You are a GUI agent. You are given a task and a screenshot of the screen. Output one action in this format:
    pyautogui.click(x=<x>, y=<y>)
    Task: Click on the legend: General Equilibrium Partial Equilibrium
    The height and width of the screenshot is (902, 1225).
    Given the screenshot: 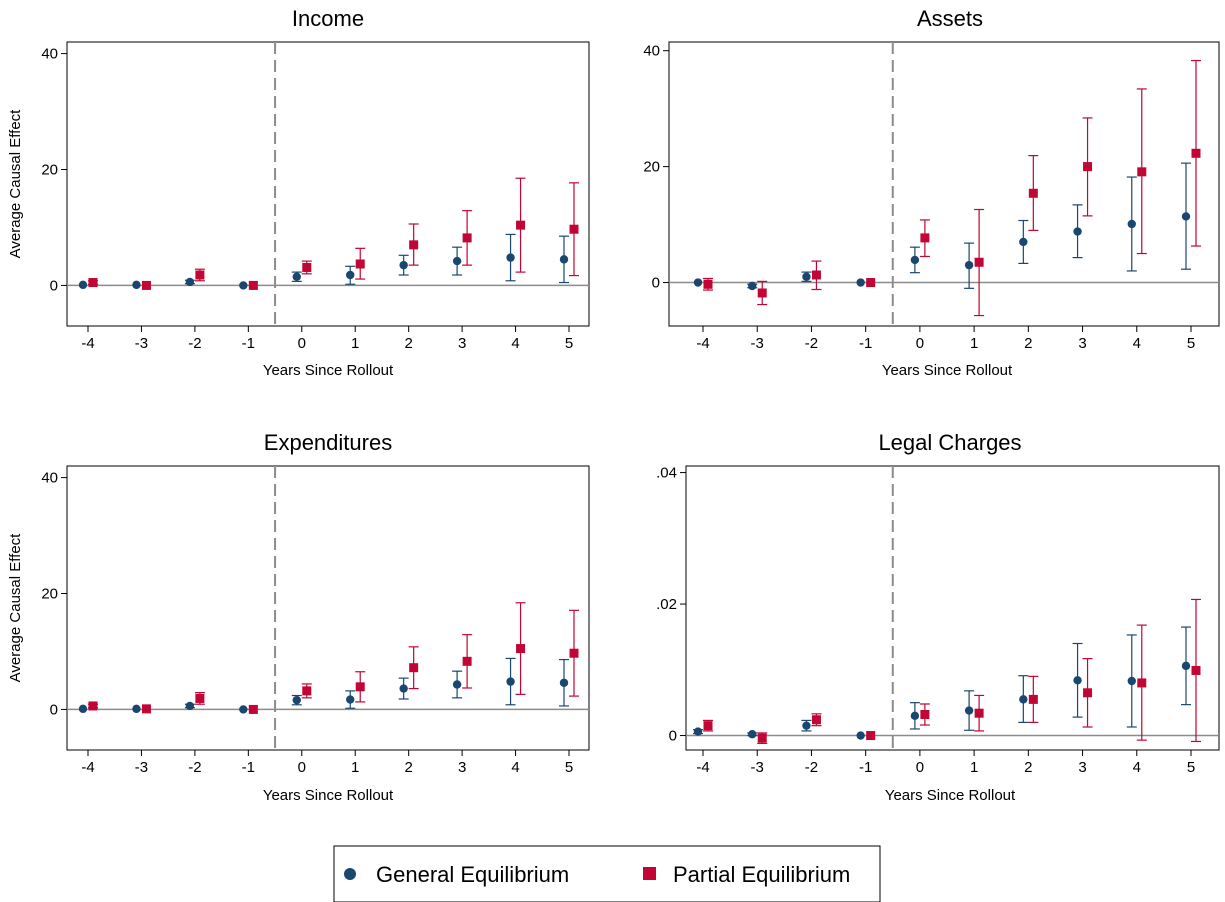 What is the action you would take?
    pyautogui.click(x=607, y=873)
    